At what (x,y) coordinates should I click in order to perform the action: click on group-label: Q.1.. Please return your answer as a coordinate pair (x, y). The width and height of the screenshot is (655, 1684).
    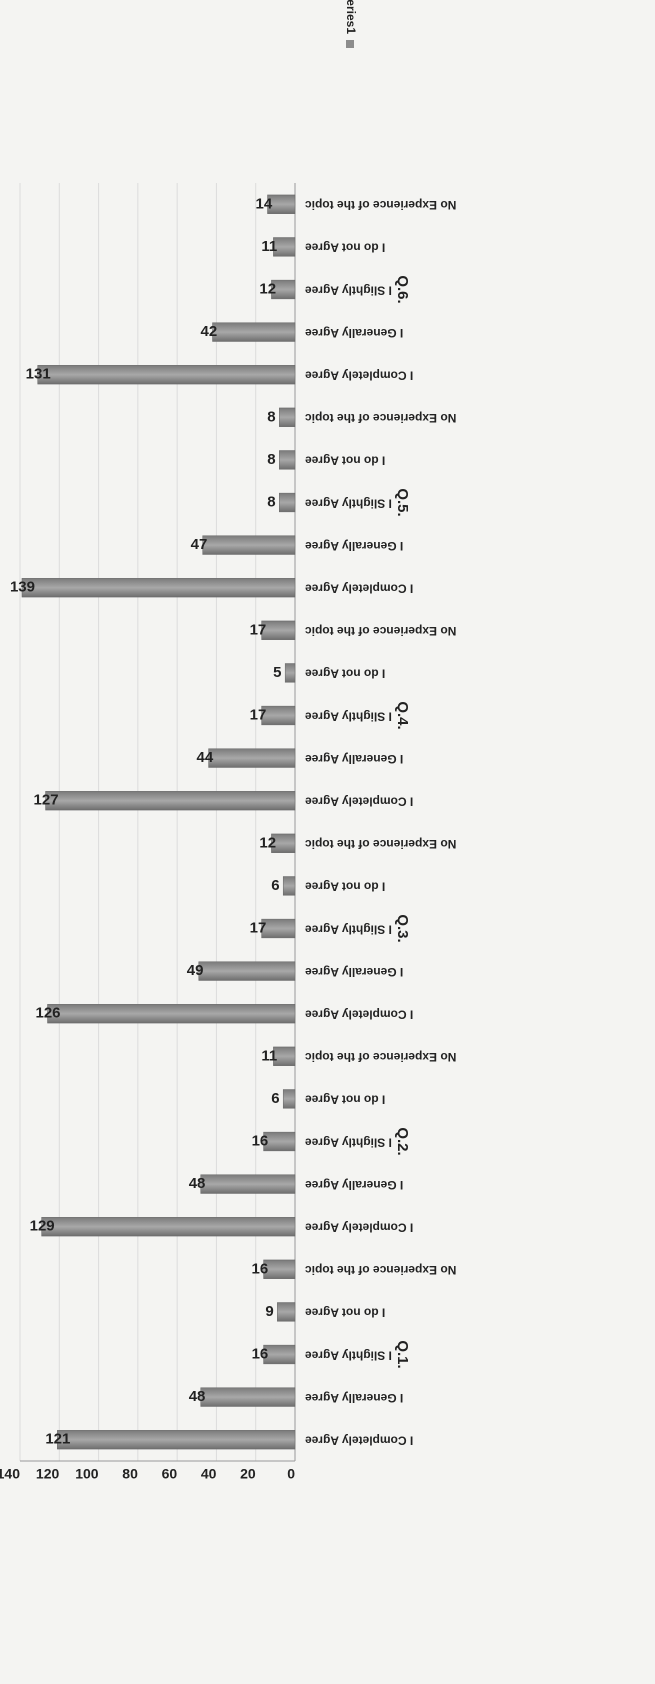
    Looking at the image, I should click on (402, 1354).